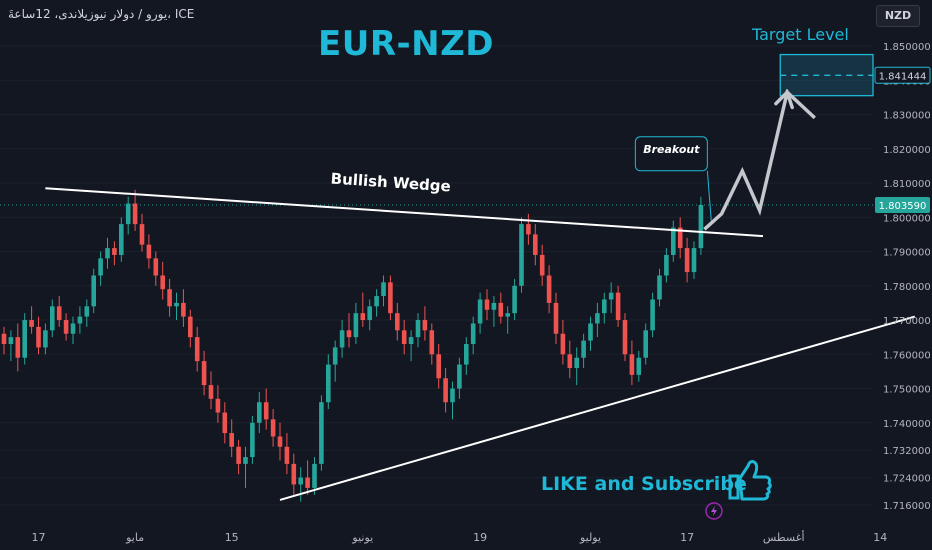 The height and width of the screenshot is (550, 932). I want to click on x-tick-label: 14, so click(880, 537).